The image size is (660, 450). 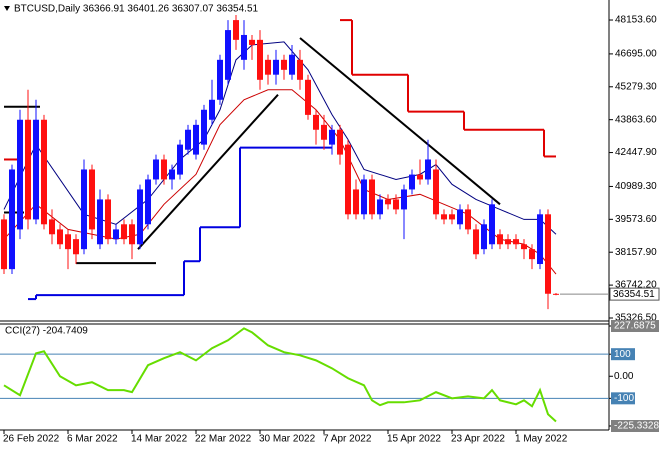 I want to click on cci-title: CCI(27) -204.7409, so click(x=46, y=331).